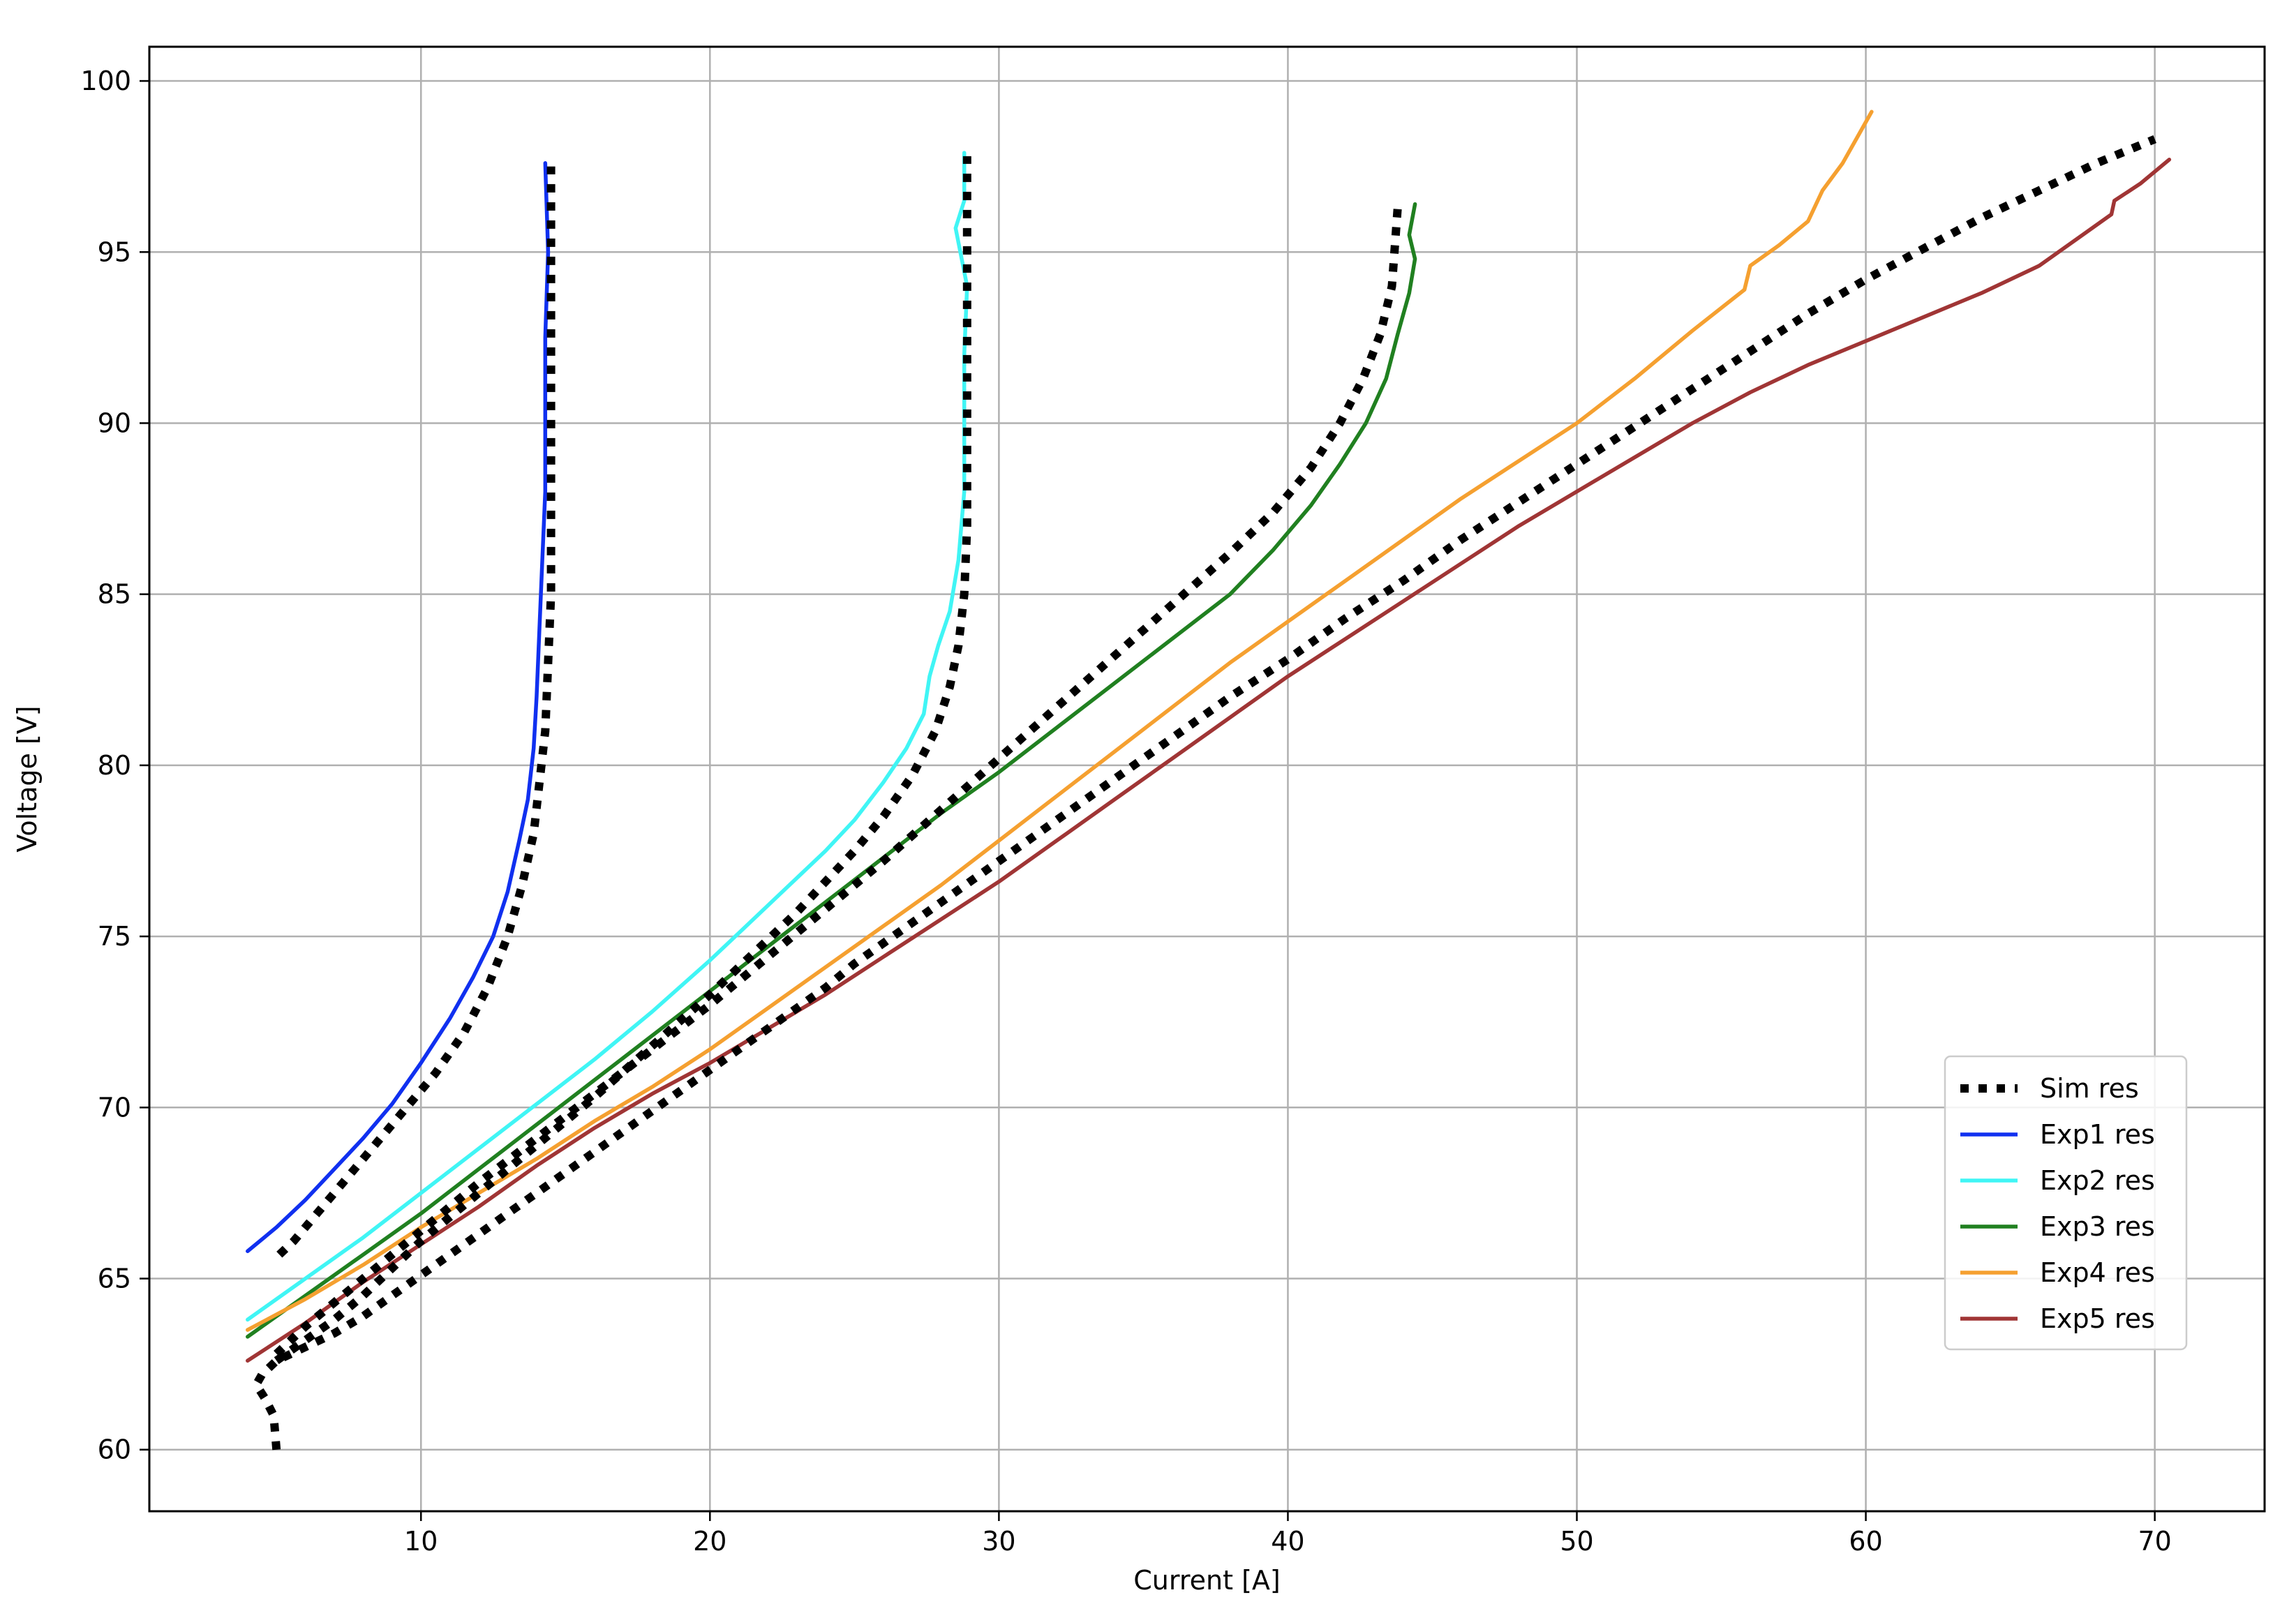  What do you see at coordinates (421, 1541) in the screenshot?
I see `x-tick-label: 10` at bounding box center [421, 1541].